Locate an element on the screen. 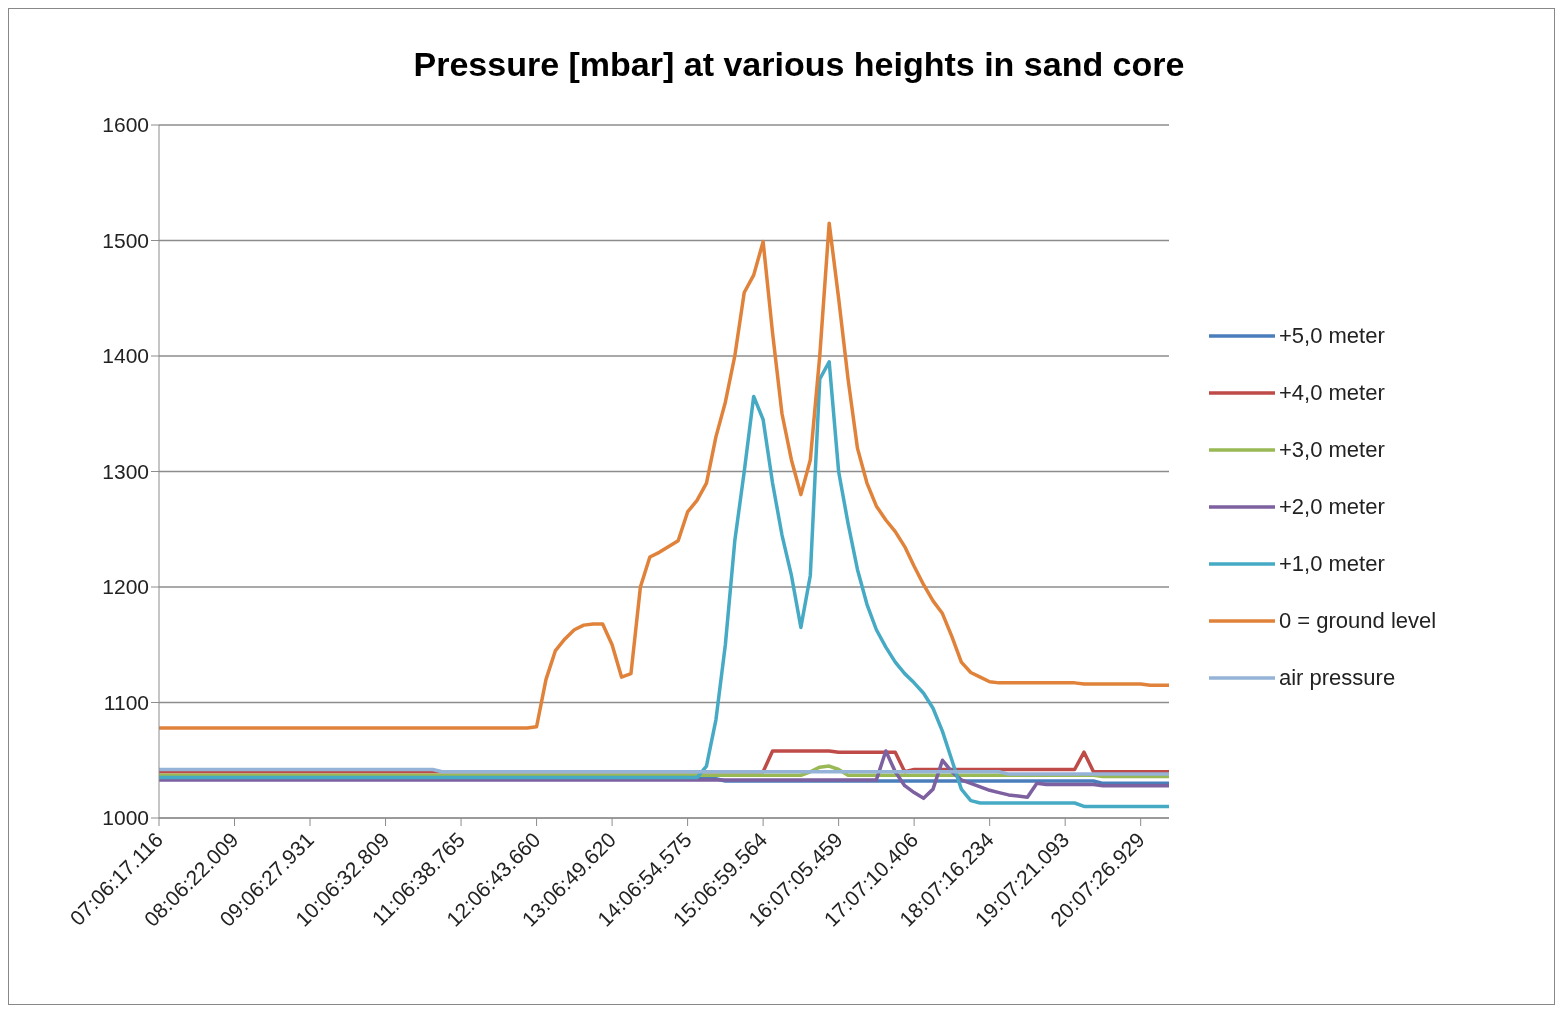  y-tick-label: 1600 is located at coordinates (125, 125).